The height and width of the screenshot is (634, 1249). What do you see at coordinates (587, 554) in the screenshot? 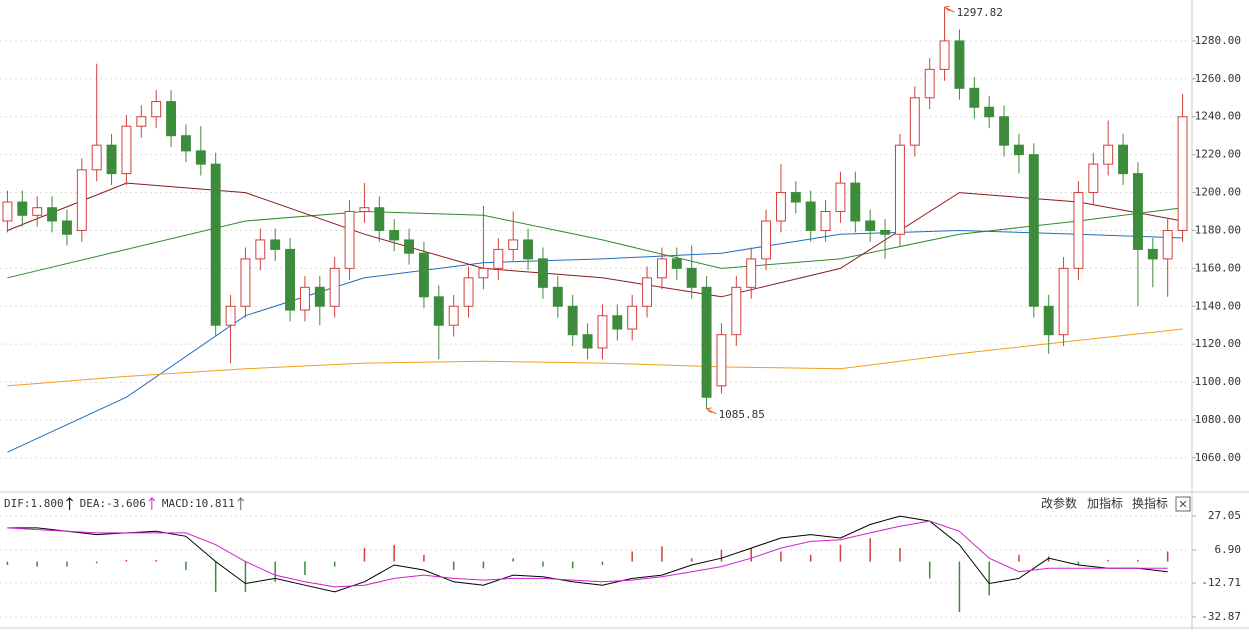
I see `macd-line` at bounding box center [587, 554].